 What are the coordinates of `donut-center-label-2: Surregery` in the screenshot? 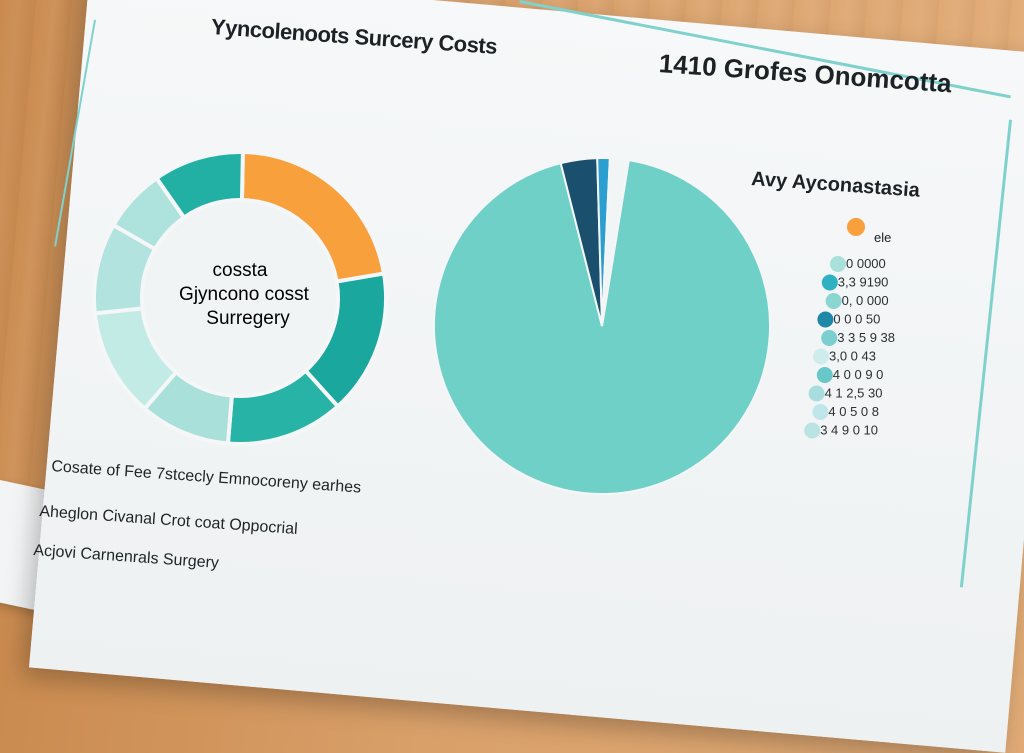 It's located at (248, 318).